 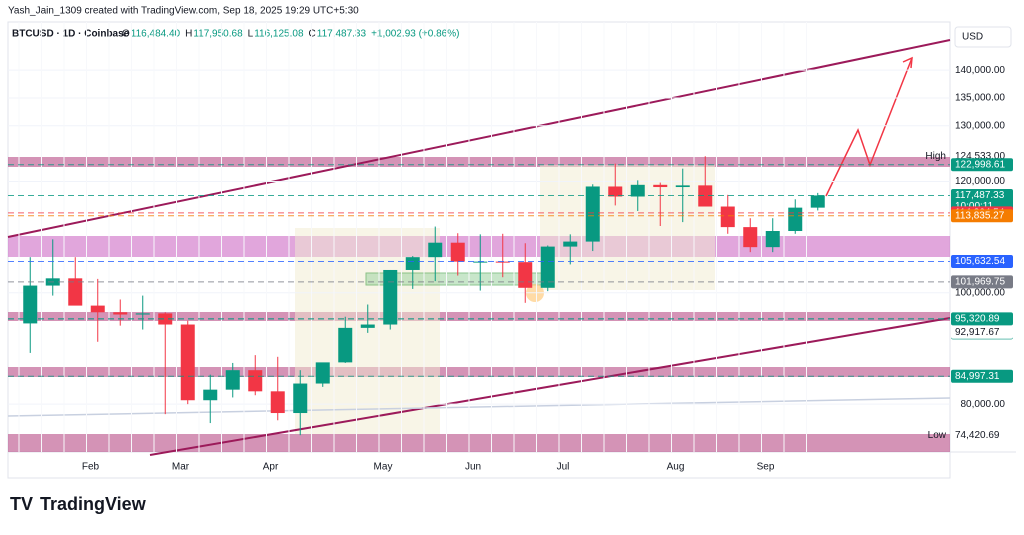 I want to click on range-box, so click(x=627, y=227).